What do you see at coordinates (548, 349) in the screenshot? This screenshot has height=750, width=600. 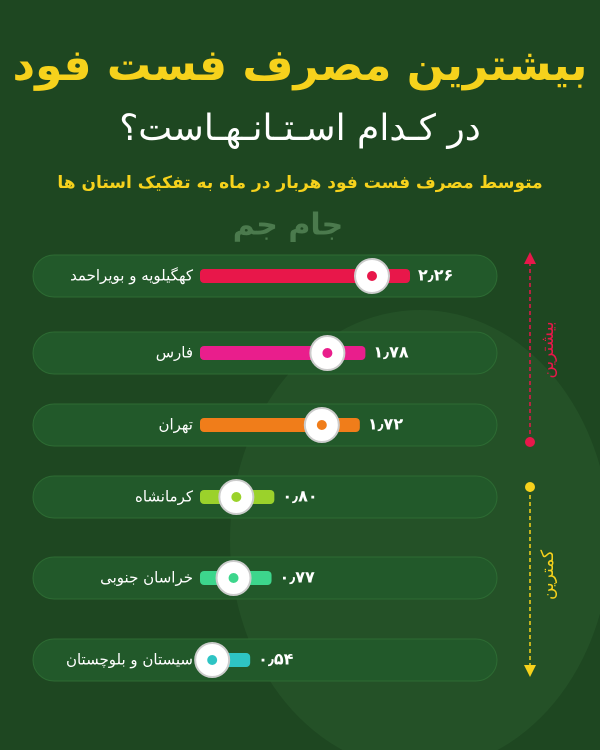 I see `most-label: بیشترین` at bounding box center [548, 349].